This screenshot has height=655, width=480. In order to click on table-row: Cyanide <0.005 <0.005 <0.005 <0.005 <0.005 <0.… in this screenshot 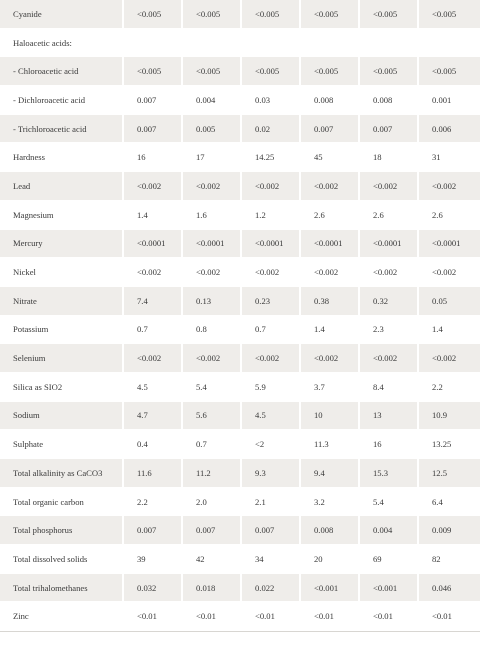, I will do `click(240, 14)`.